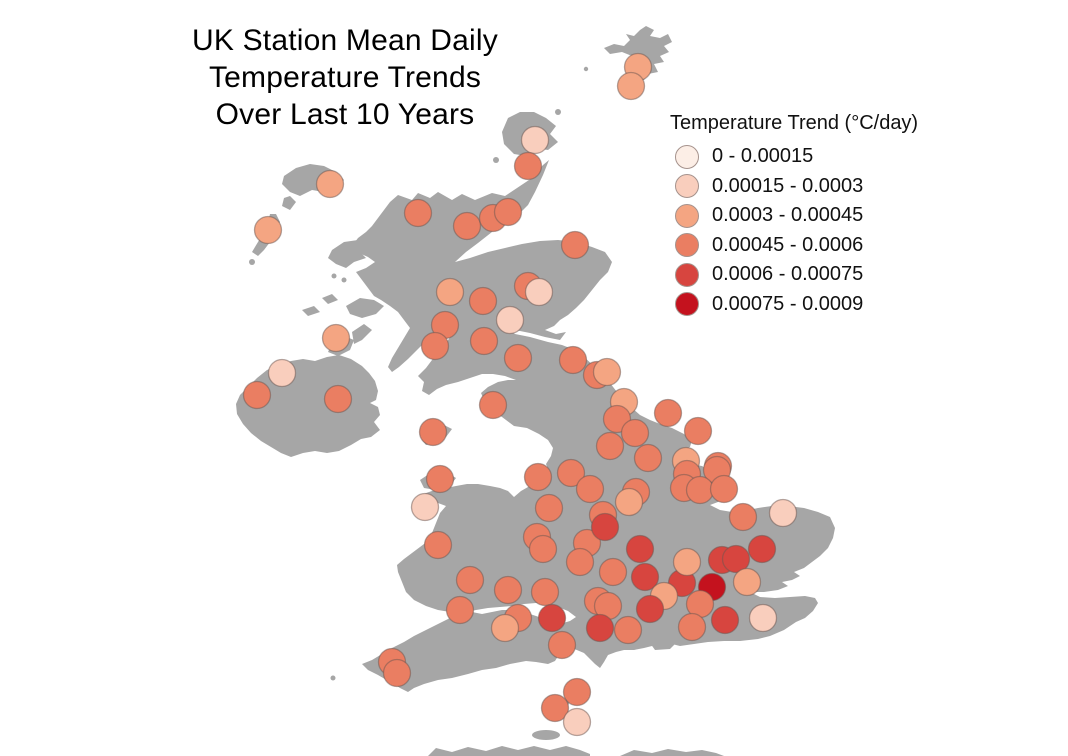  What do you see at coordinates (330, 299) in the screenshot?
I see `coll-path` at bounding box center [330, 299].